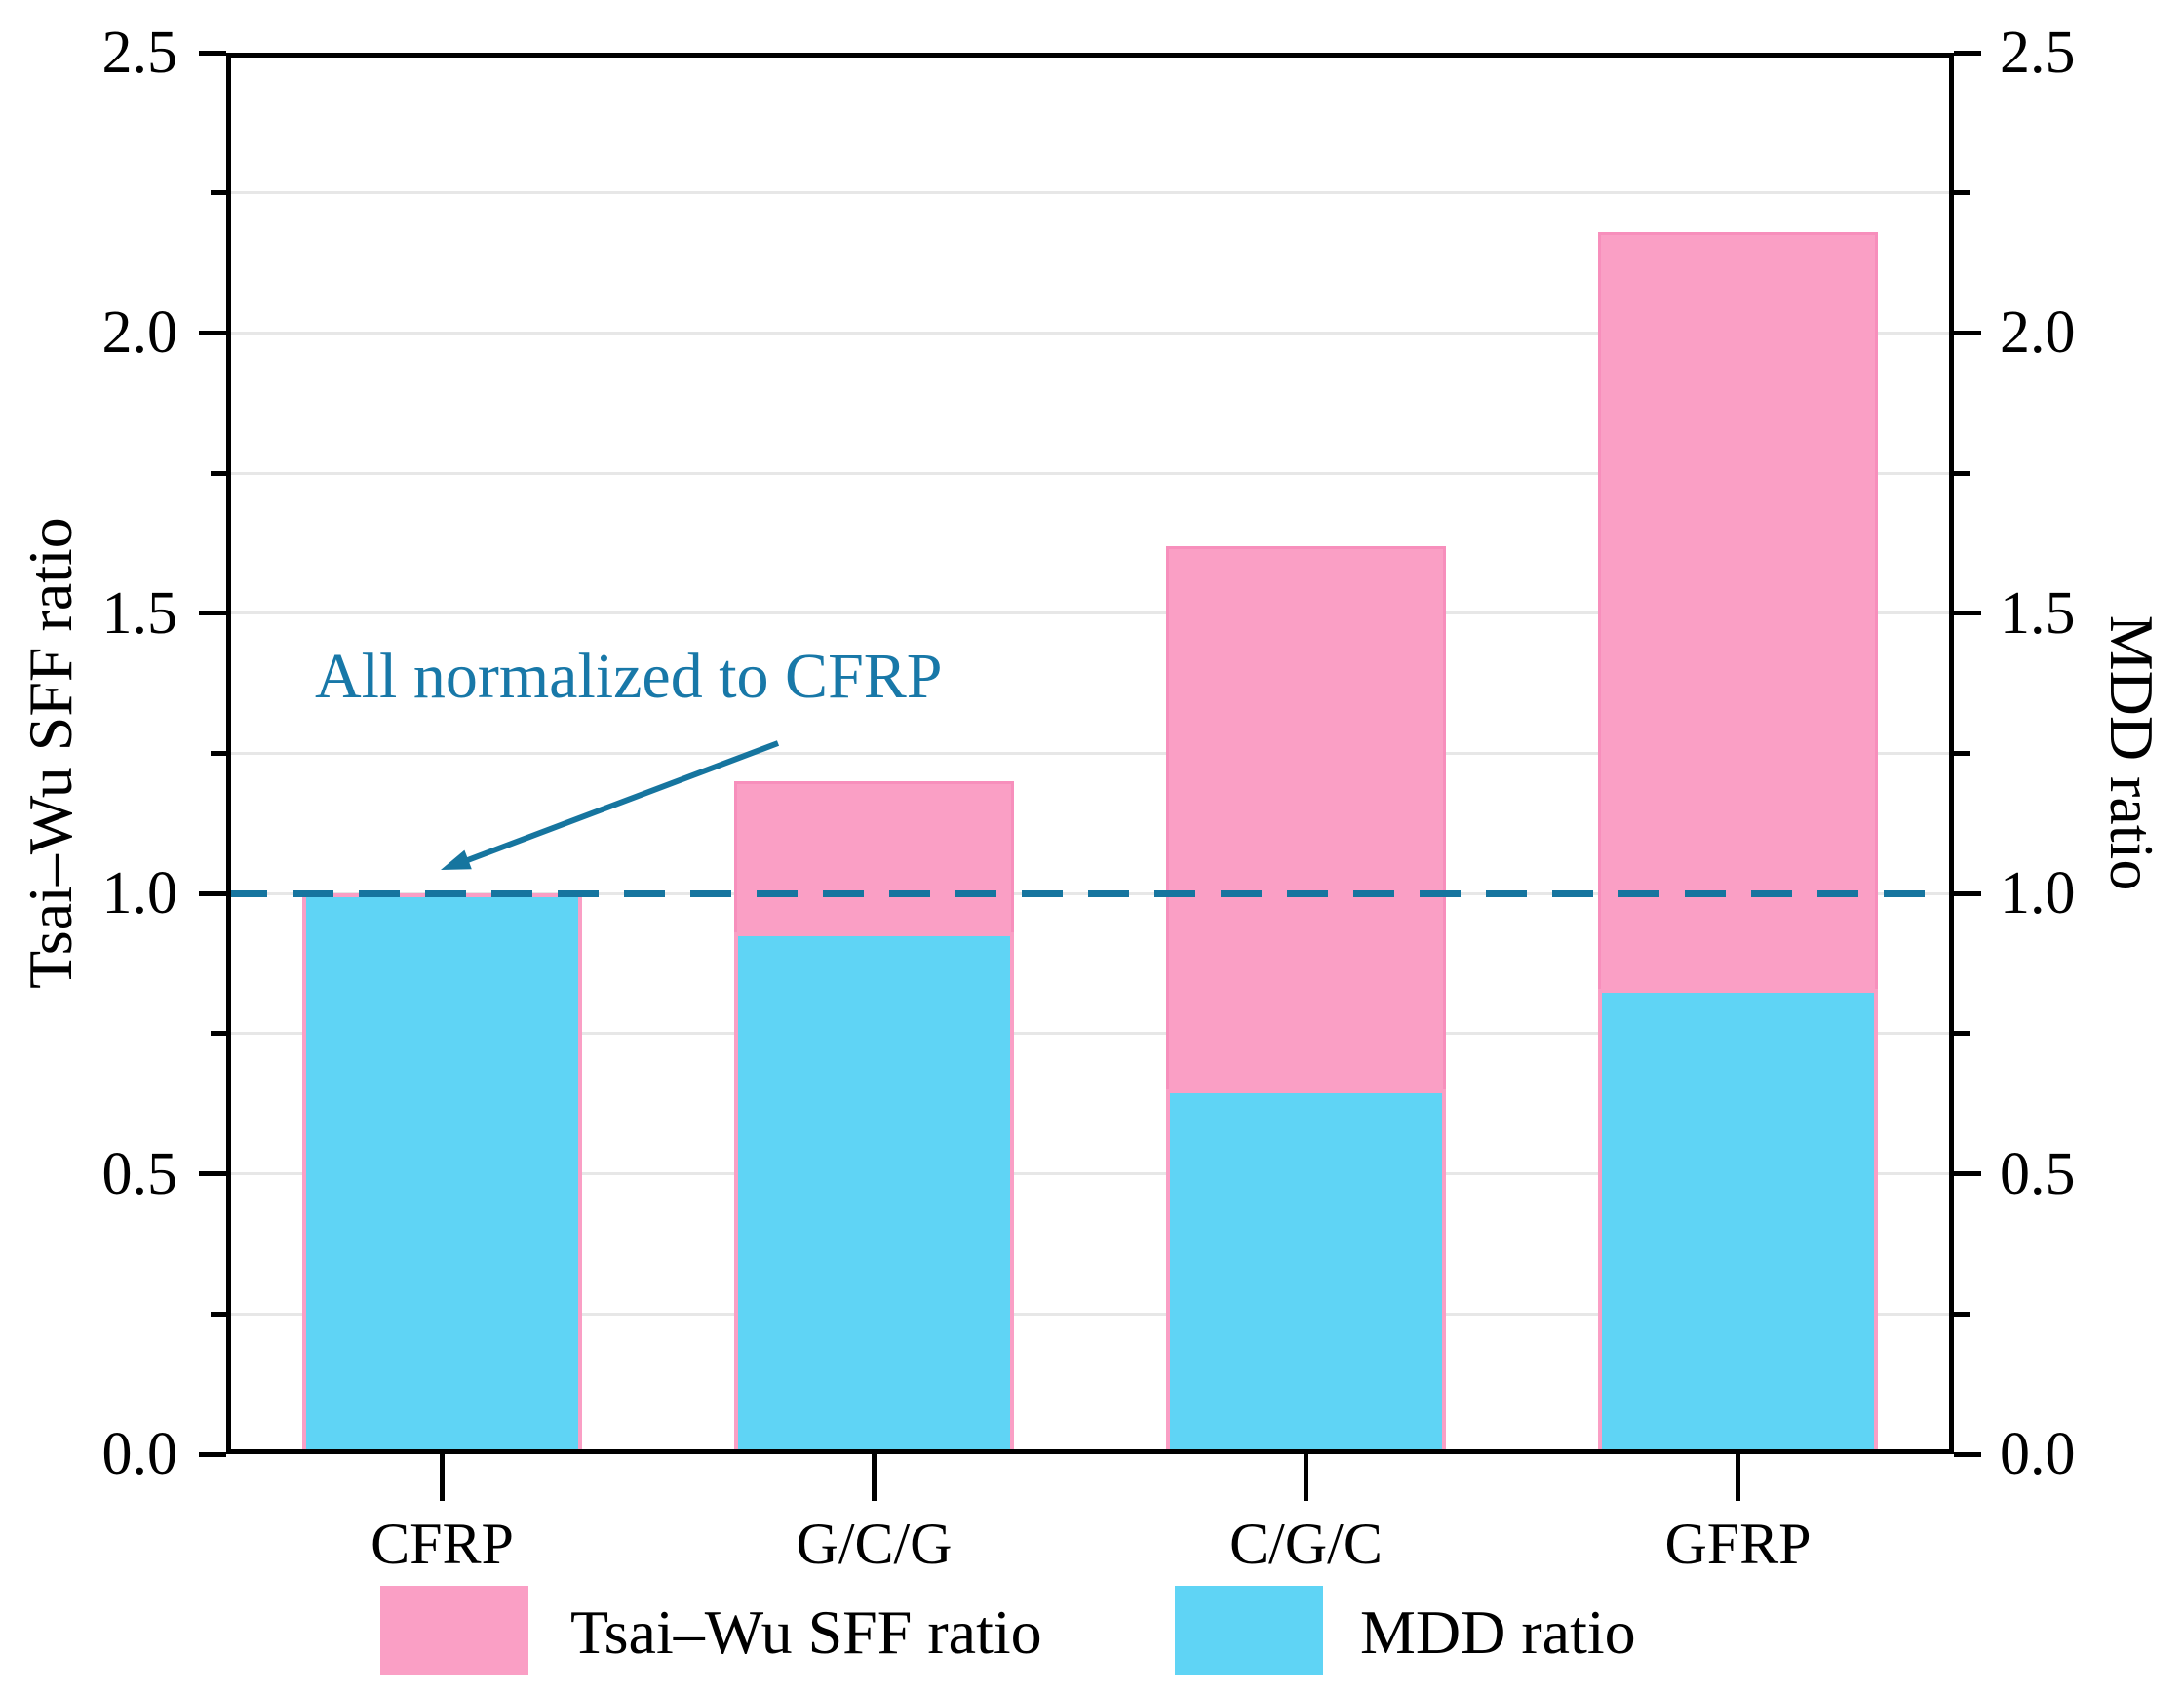  I want to click on y-tick-label-right: 0.5, so click(2038, 1173).